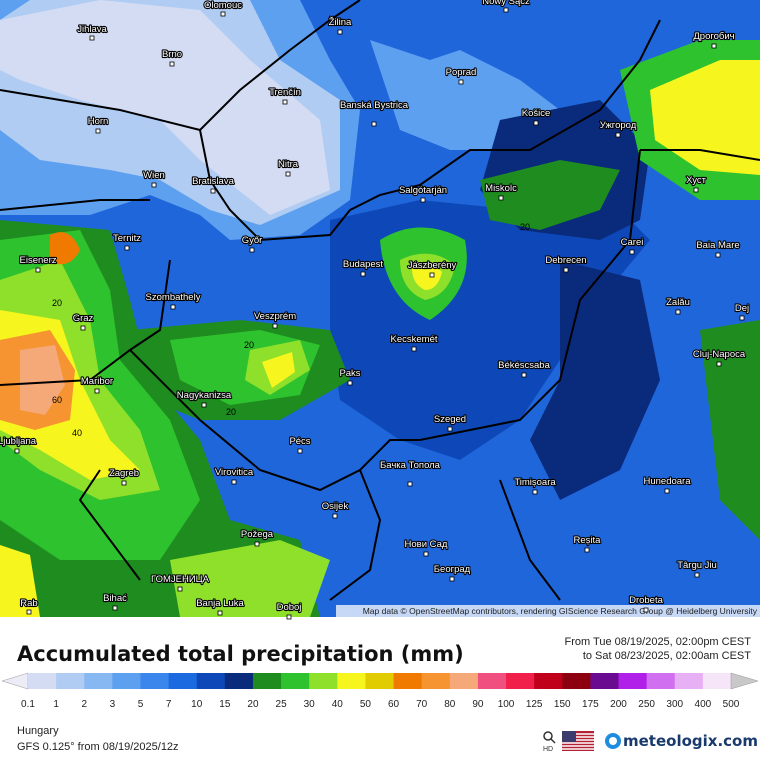 The width and height of the screenshot is (760, 760). I want to click on place-label: Bihać, so click(115, 598).